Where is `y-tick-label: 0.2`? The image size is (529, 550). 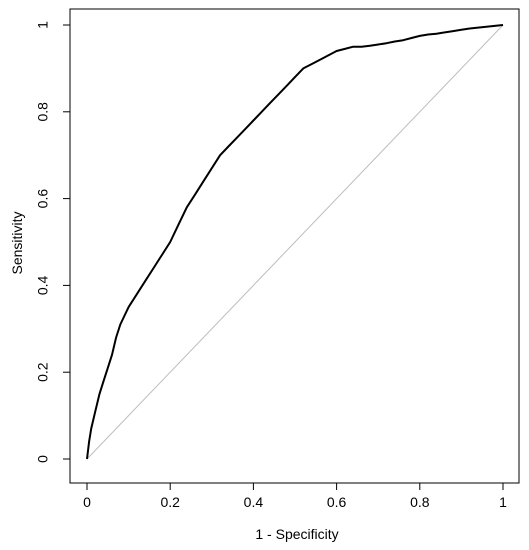
y-tick-label: 0.2 is located at coordinates (43, 372).